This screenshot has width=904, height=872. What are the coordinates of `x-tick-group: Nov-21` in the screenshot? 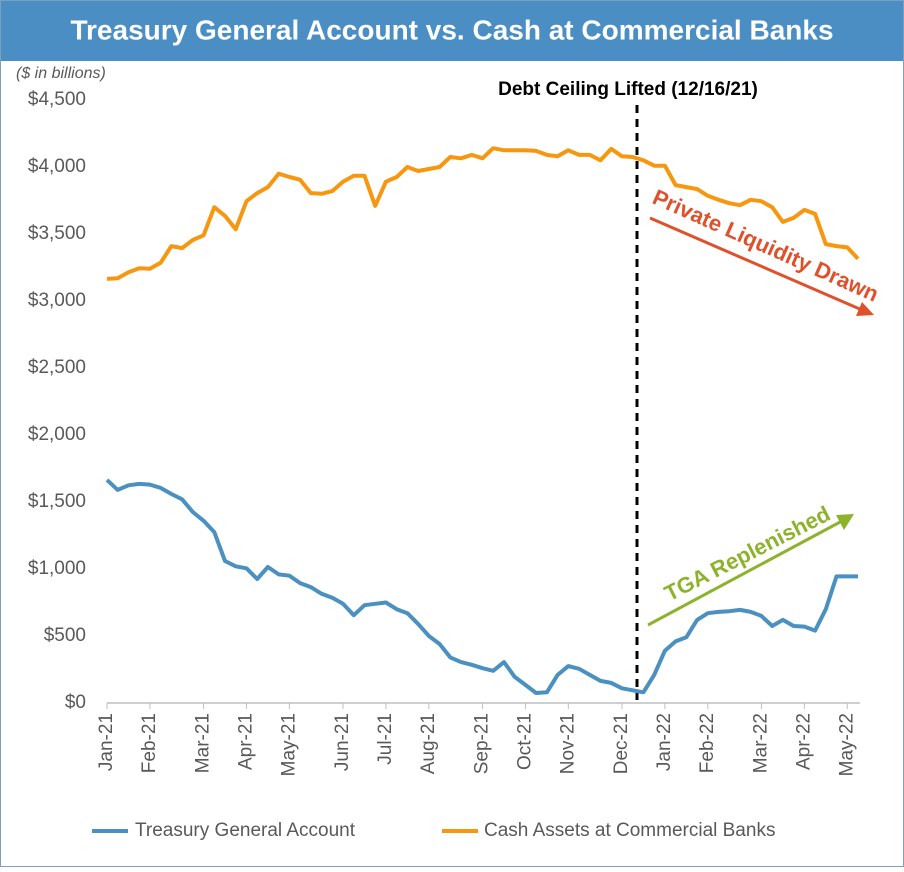 It's located at (567, 743).